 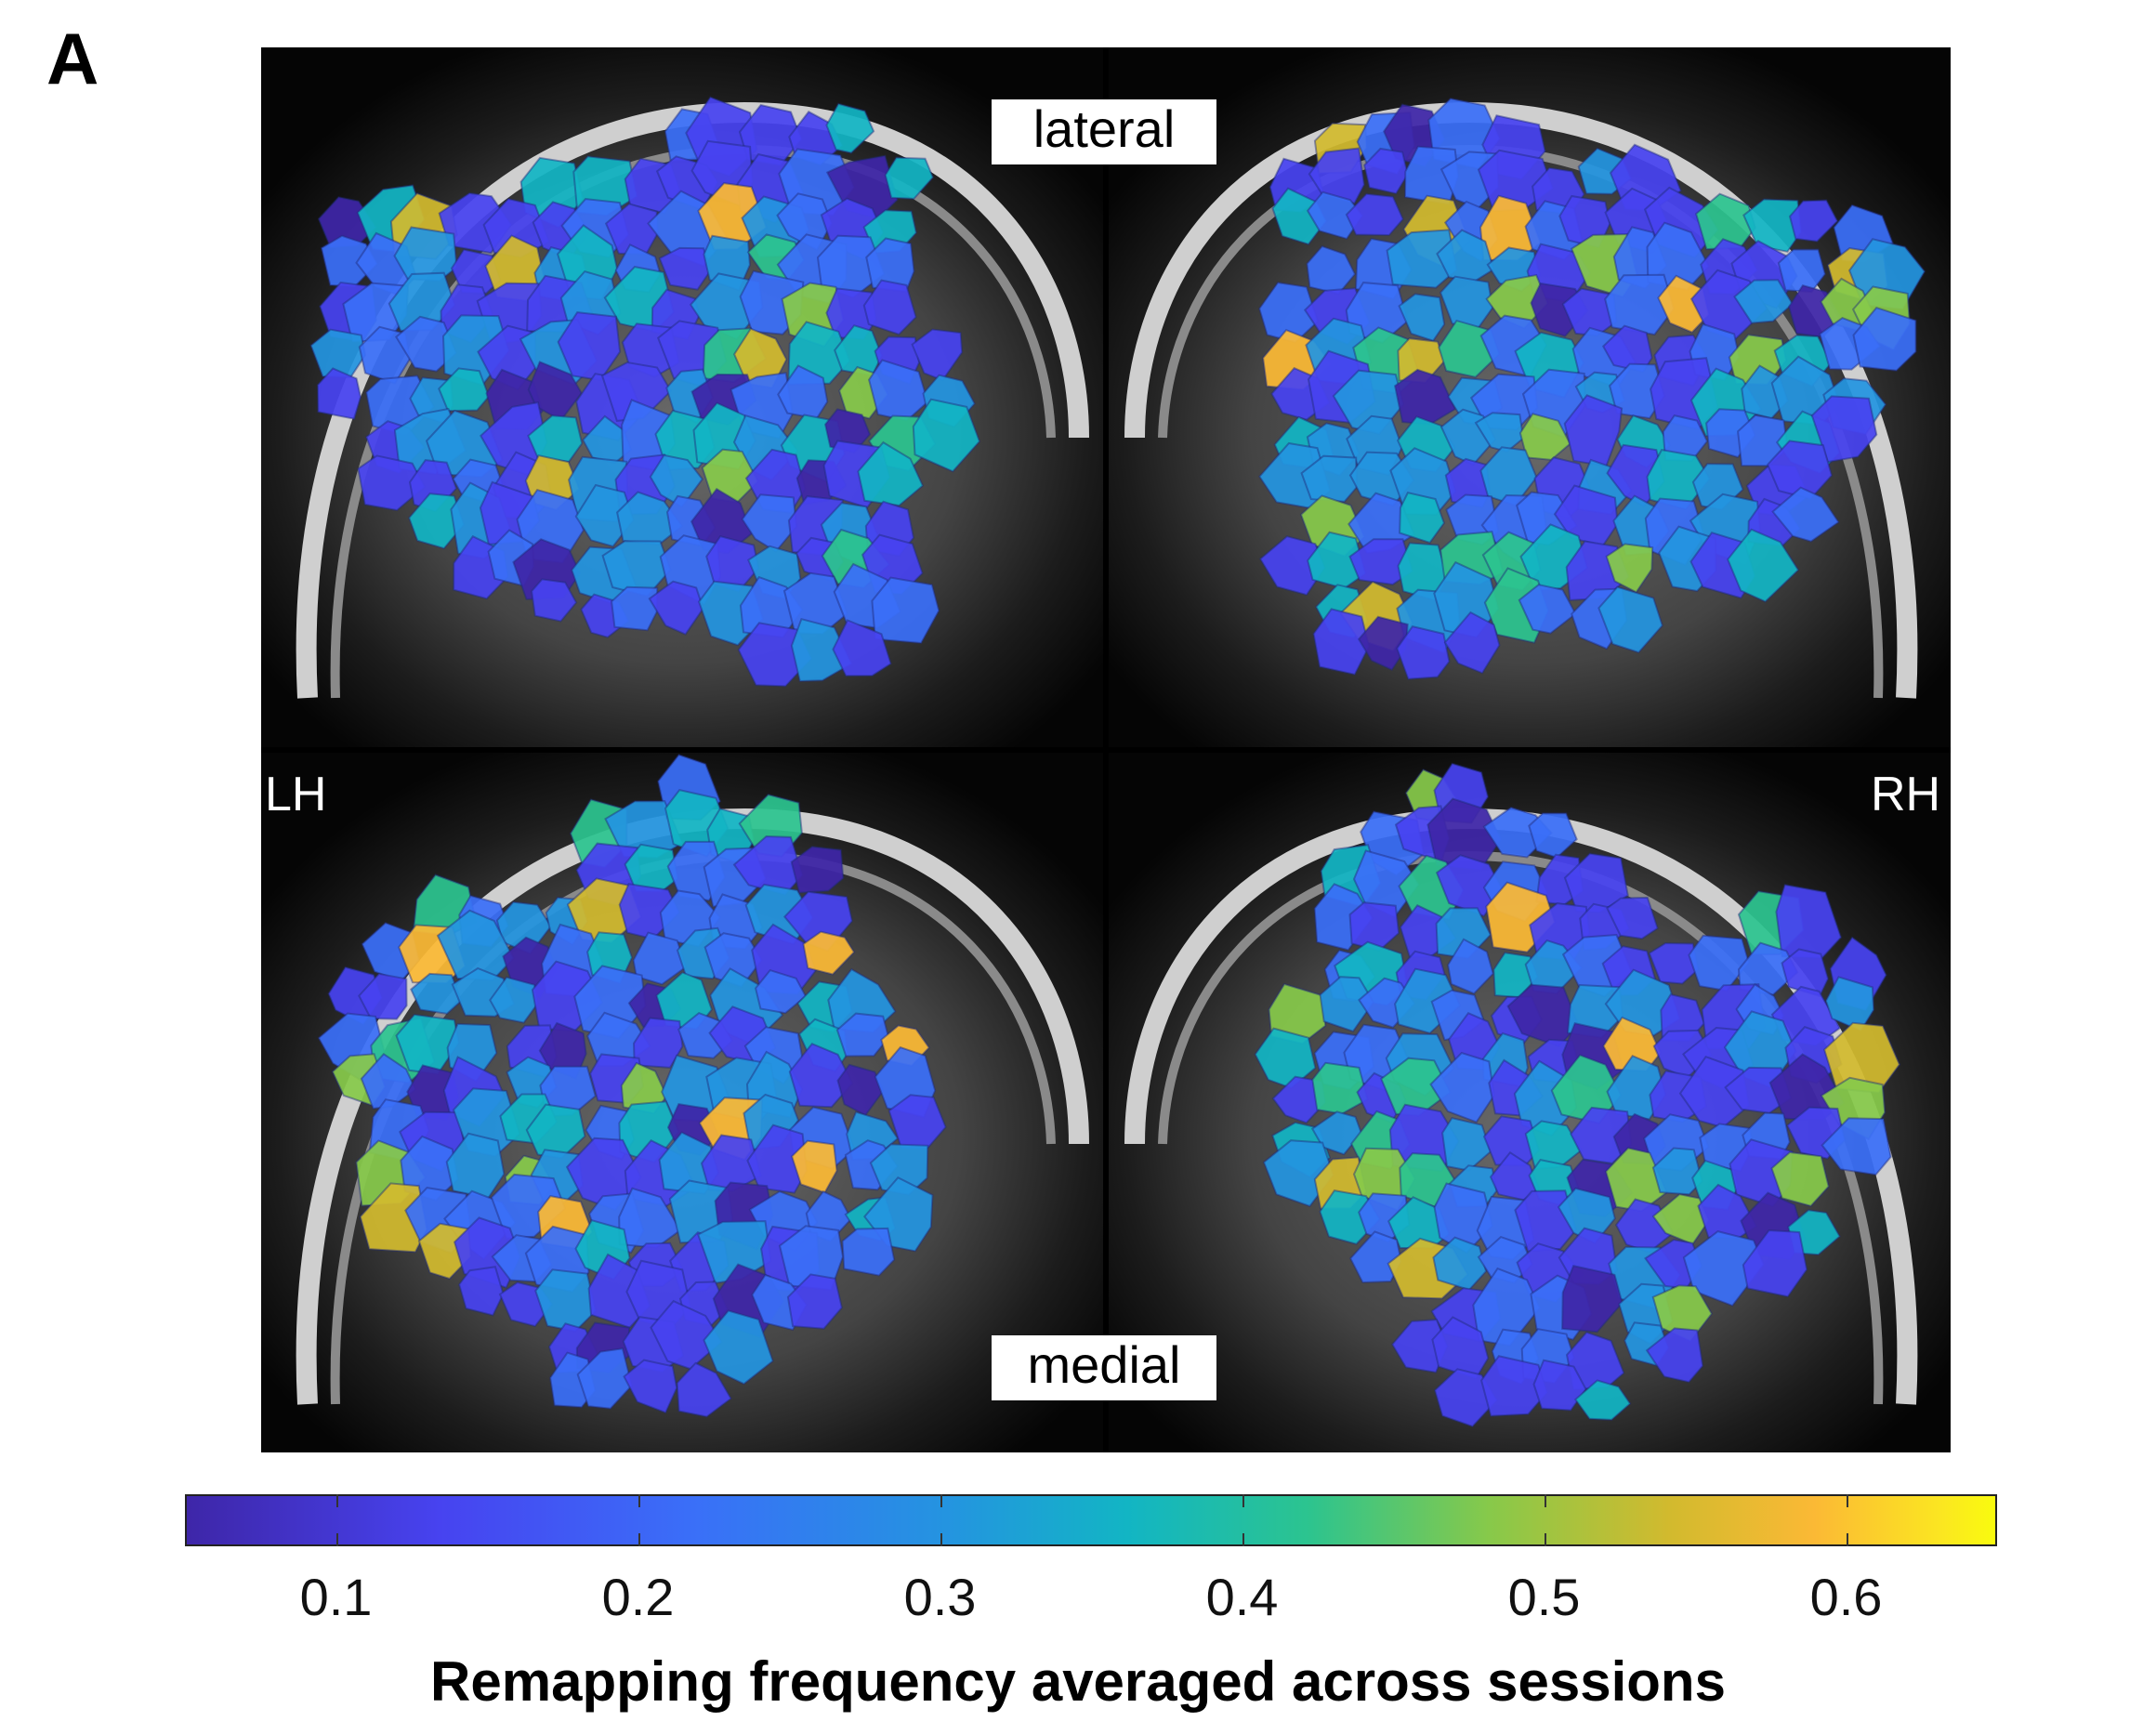 I want to click on view-label-medial: medial, so click(x=1104, y=1367).